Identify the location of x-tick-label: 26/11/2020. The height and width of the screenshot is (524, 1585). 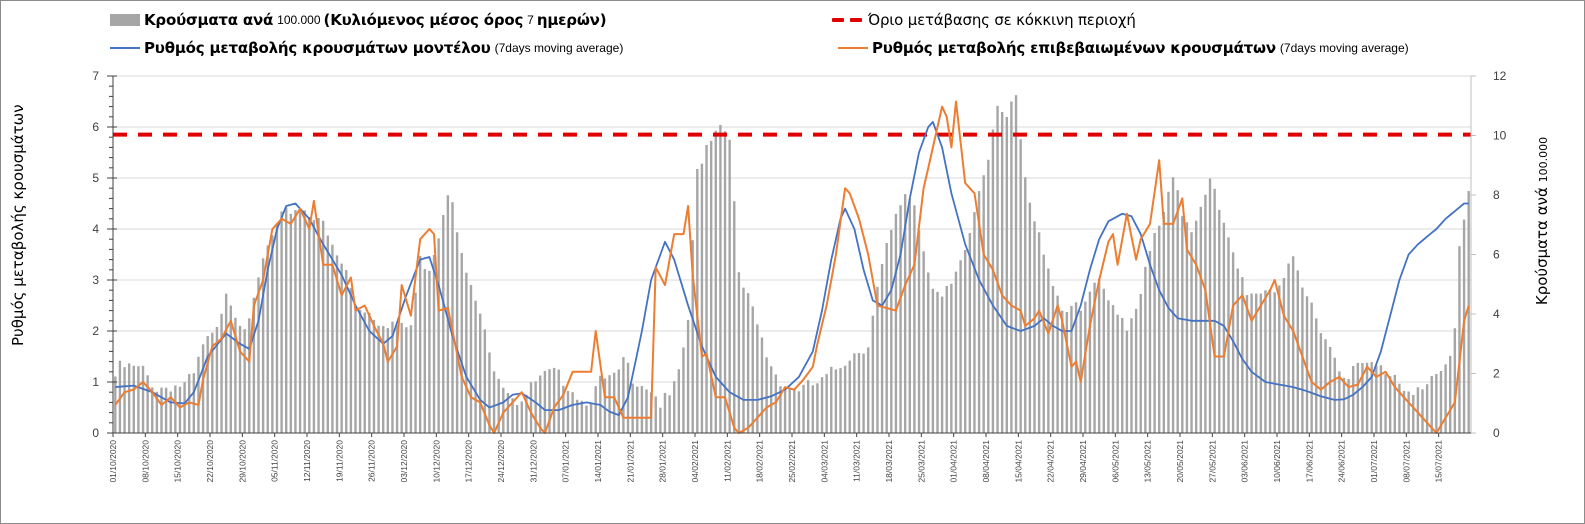
(372, 461).